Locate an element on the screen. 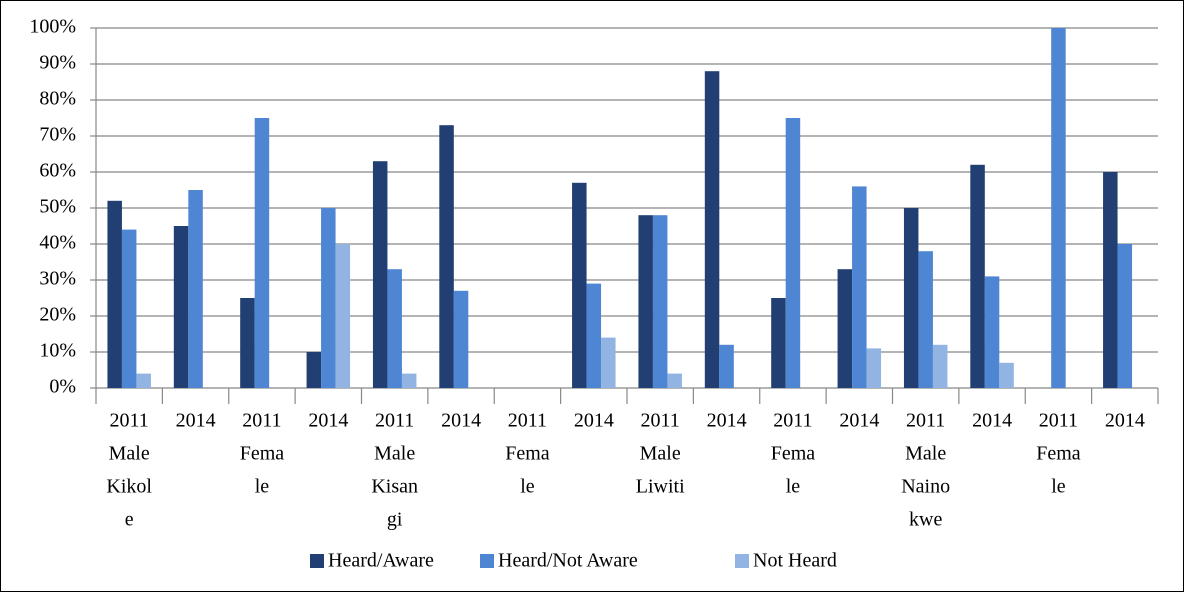  y-tick-label: 0% is located at coordinates (62, 387).